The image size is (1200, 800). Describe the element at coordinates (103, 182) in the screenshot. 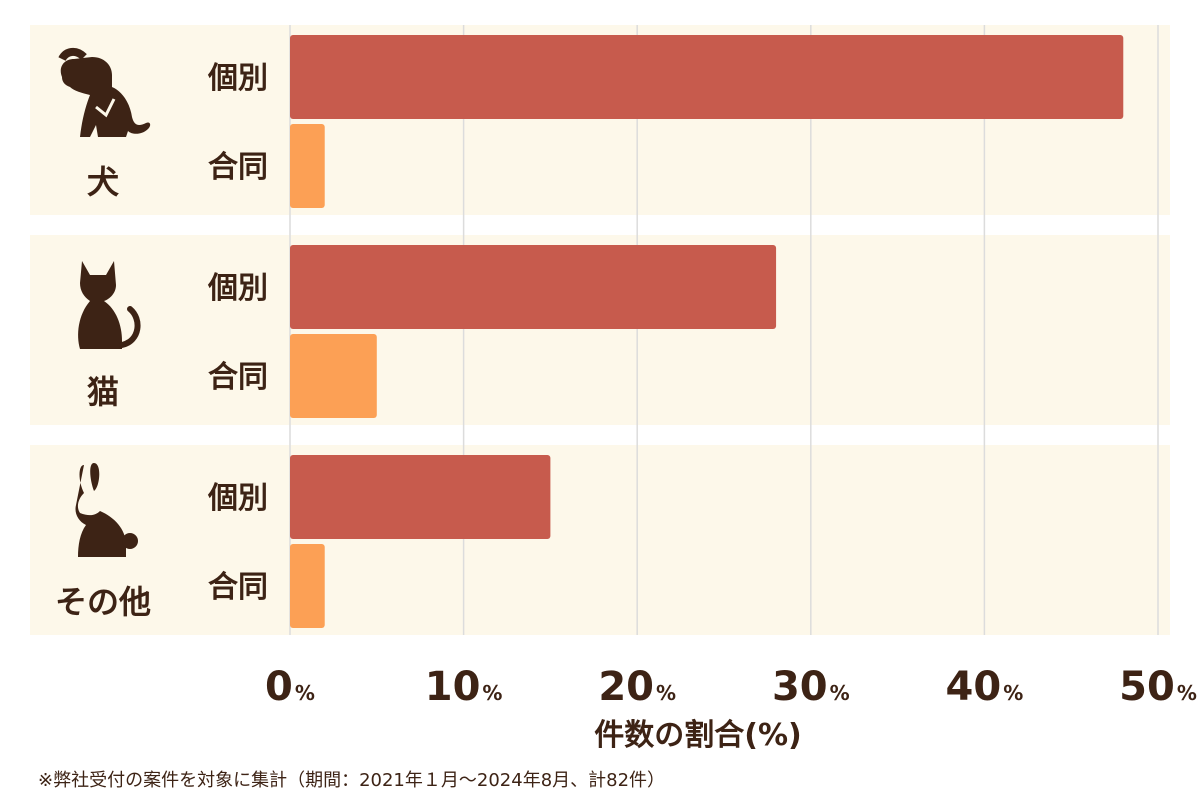

I see `group-label: 犬` at that location.